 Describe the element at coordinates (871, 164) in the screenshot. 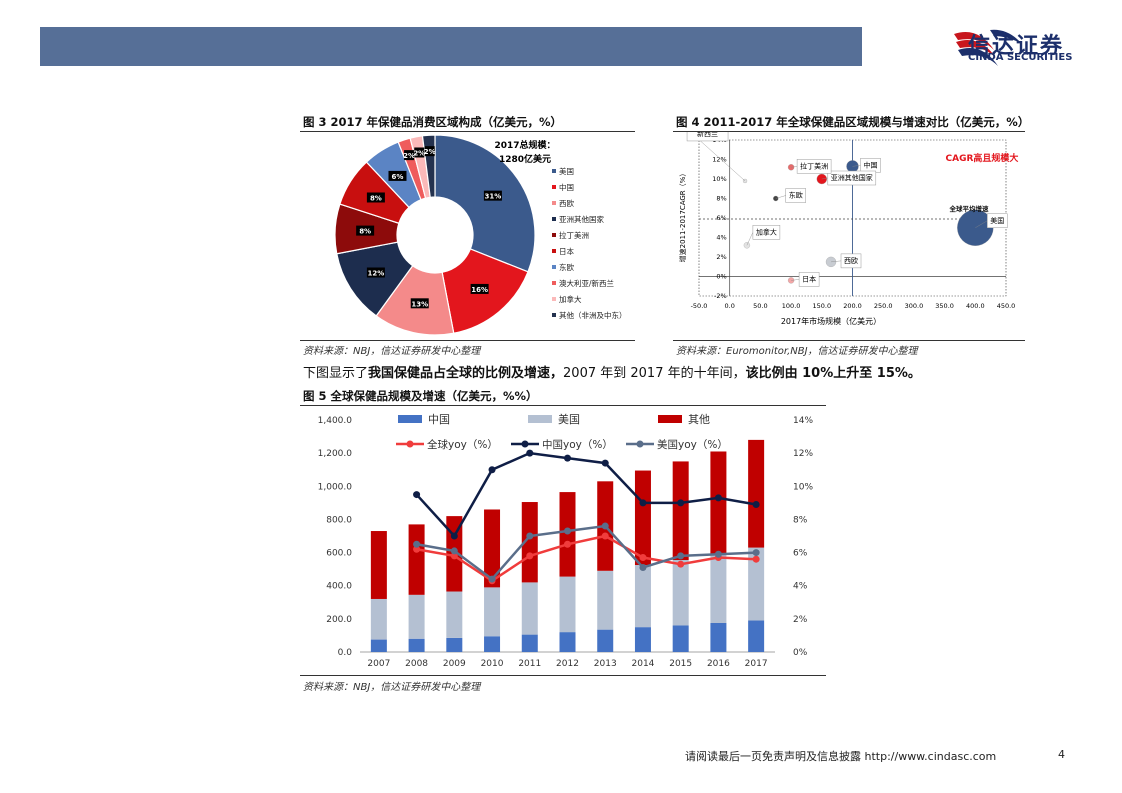

I see `scatter-callout-label-1: 中国` at that location.